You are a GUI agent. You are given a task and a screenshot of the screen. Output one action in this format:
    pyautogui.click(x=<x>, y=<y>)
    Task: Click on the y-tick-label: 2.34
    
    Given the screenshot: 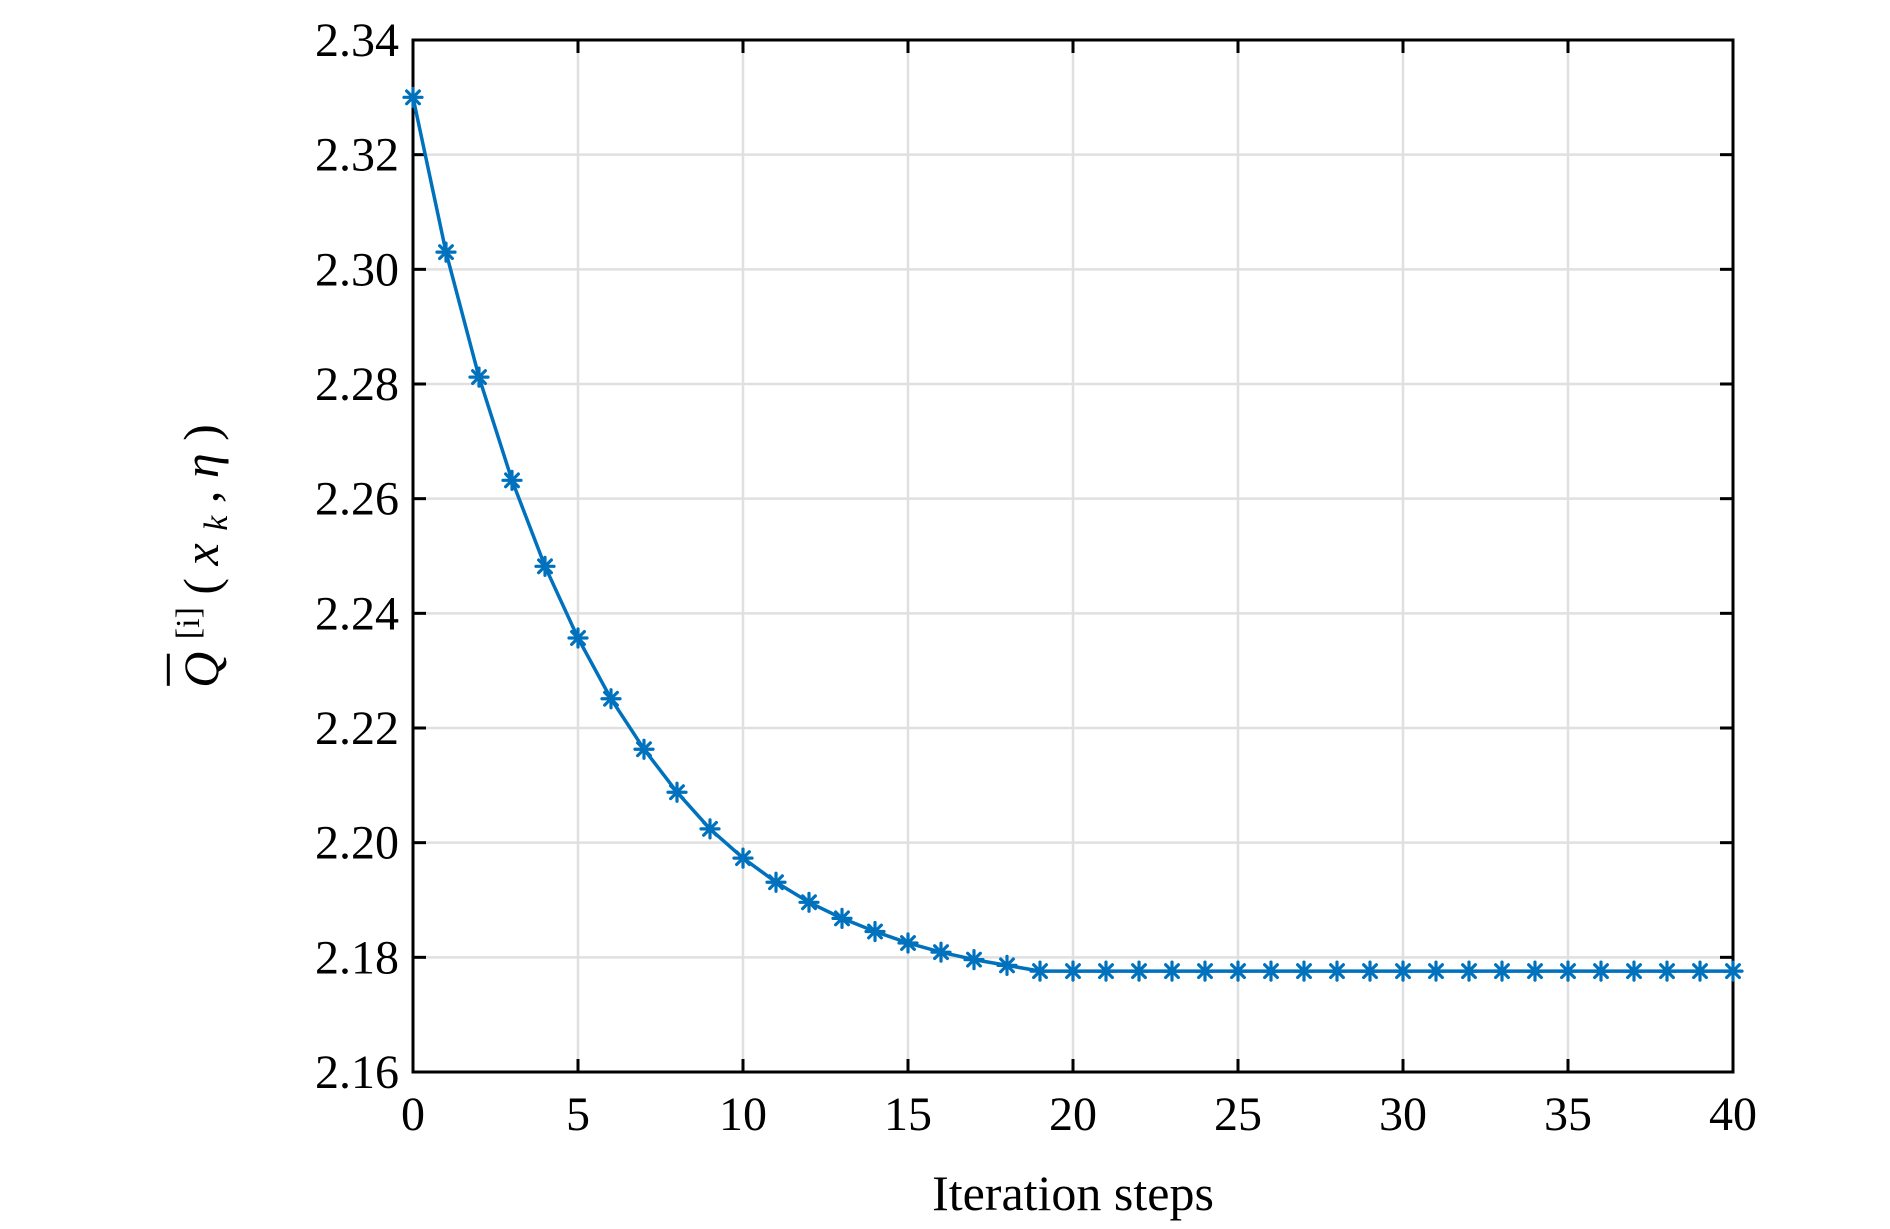 What is the action you would take?
    pyautogui.click(x=357, y=40)
    